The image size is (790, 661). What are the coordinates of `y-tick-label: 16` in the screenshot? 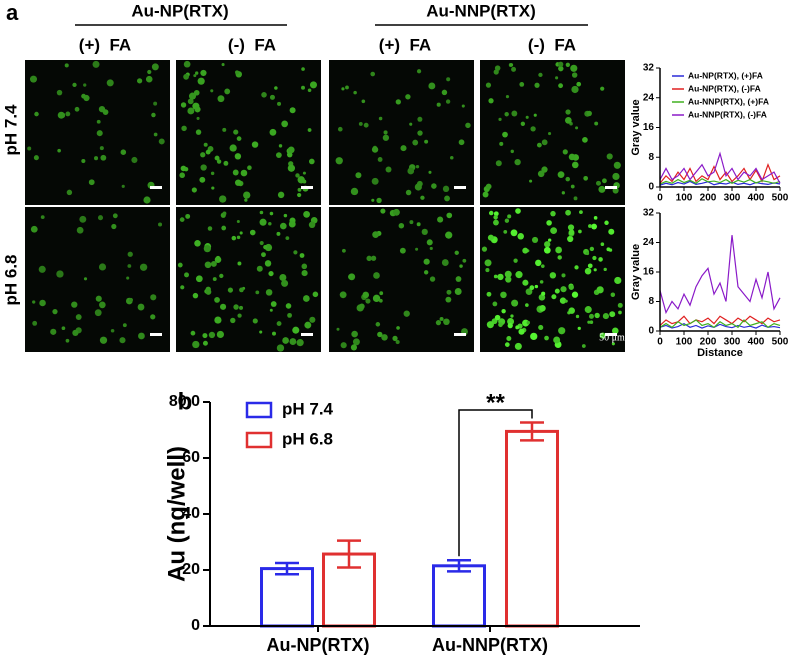 It's located at (649, 272).